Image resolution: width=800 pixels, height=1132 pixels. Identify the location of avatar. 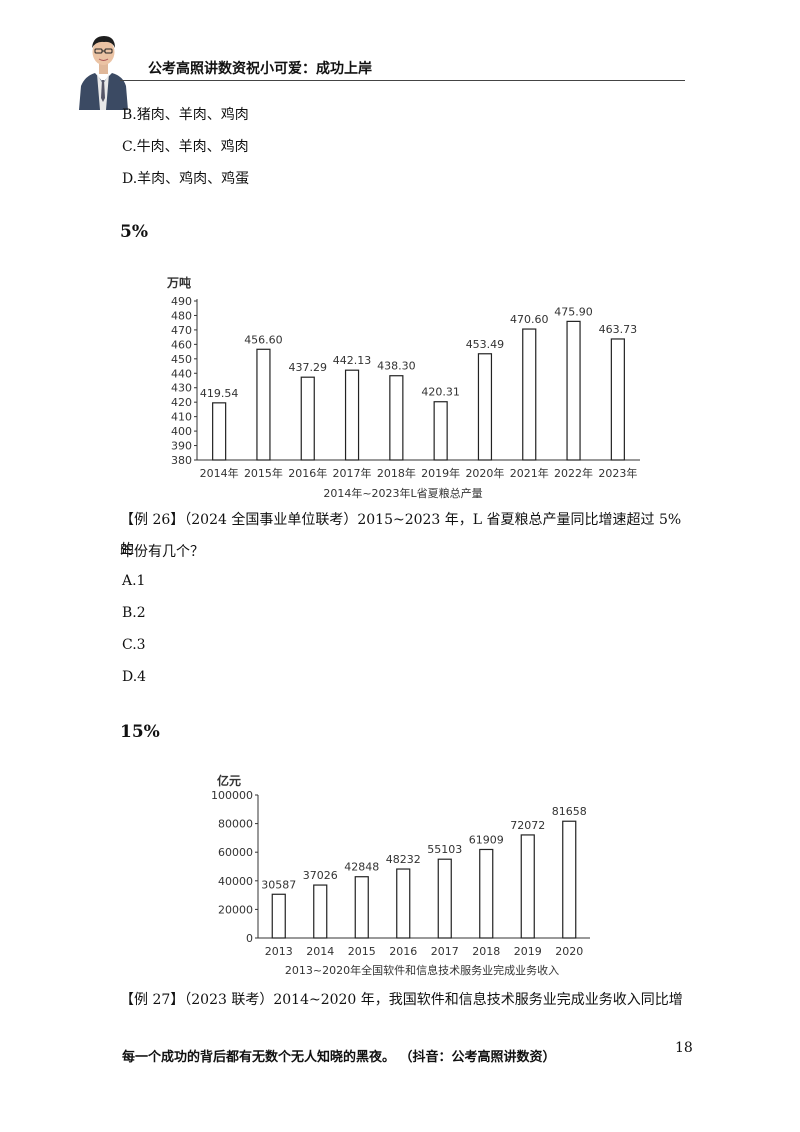
(103, 67).